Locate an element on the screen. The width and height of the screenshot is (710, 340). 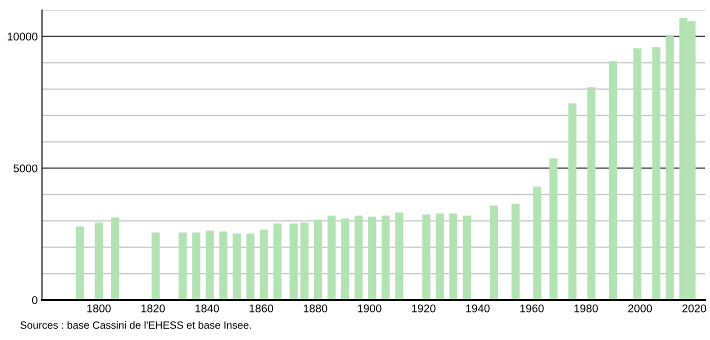
y-tick-label: 5000 is located at coordinates (26, 168).